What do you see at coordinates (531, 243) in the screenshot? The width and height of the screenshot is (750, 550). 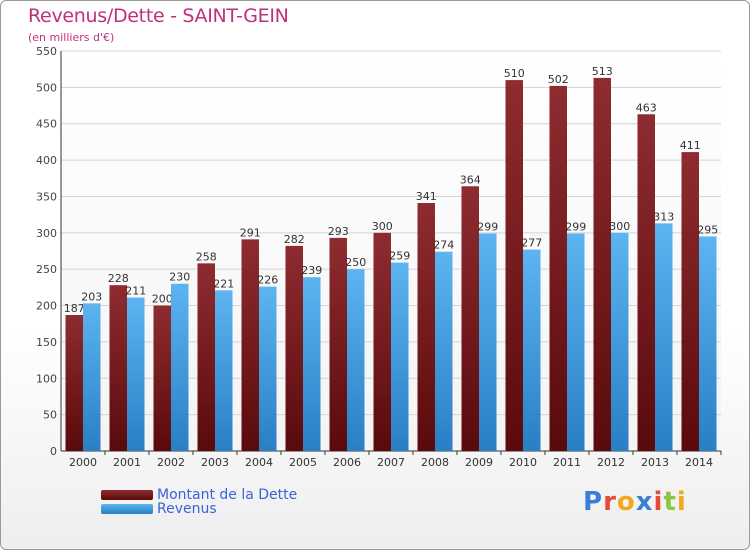 I see `data-label-revenus: 277` at bounding box center [531, 243].